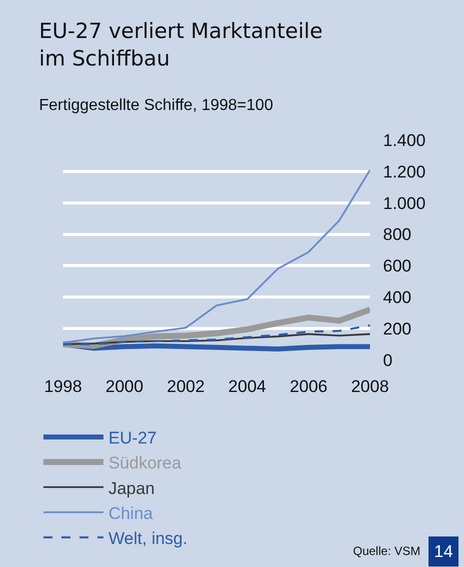  I want to click on legend-label: Südkorea, so click(145, 463).